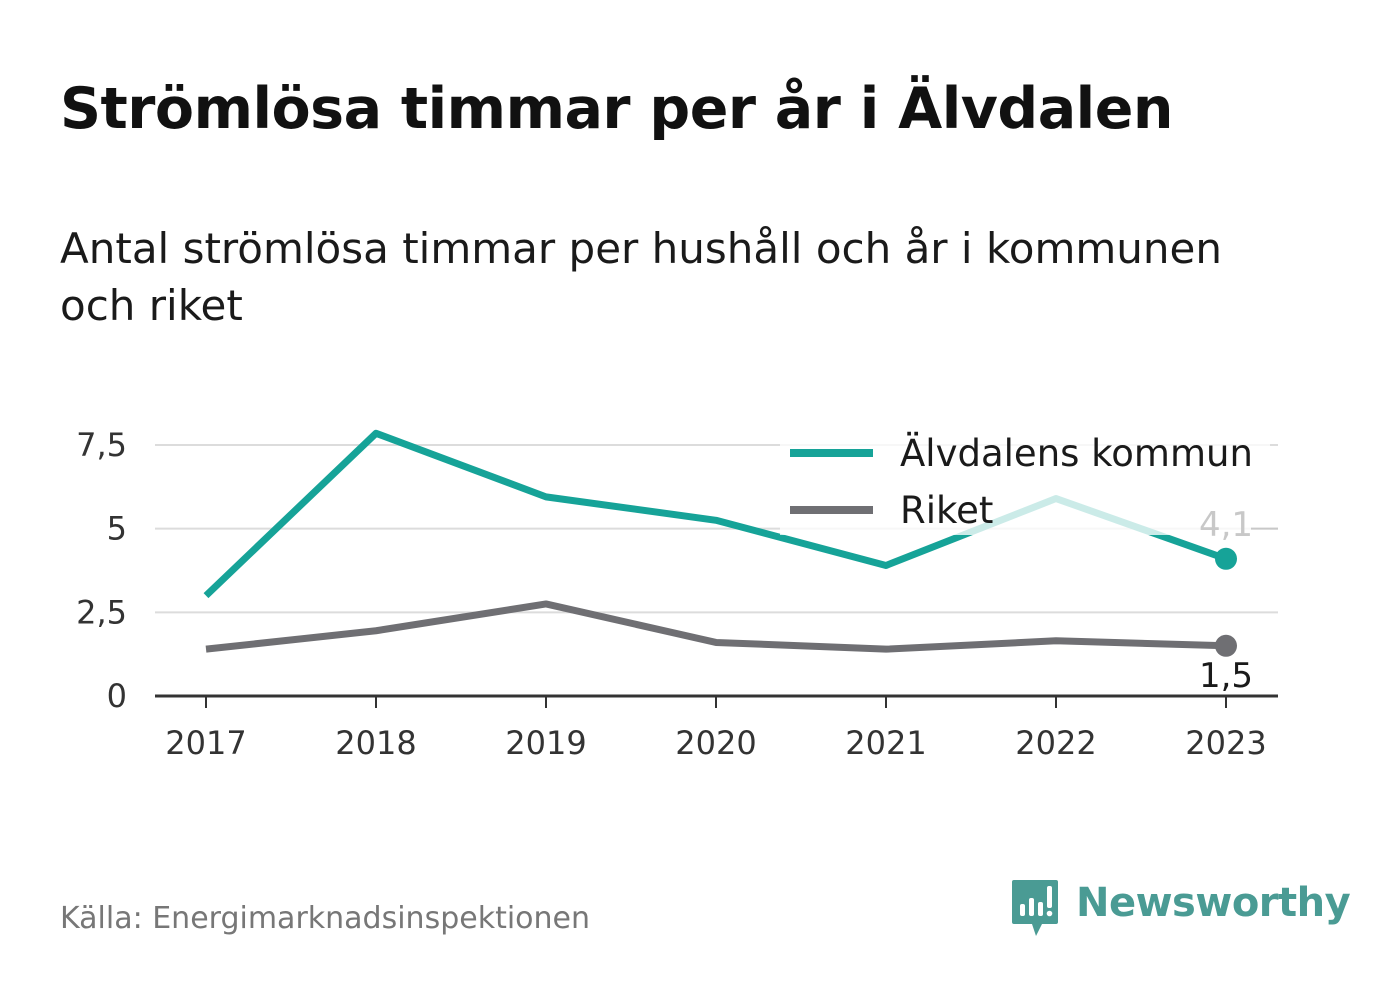 Image resolution: width=1382 pixels, height=999 pixels. Describe the element at coordinates (117, 529) in the screenshot. I see `y-tick-label: 5` at that location.